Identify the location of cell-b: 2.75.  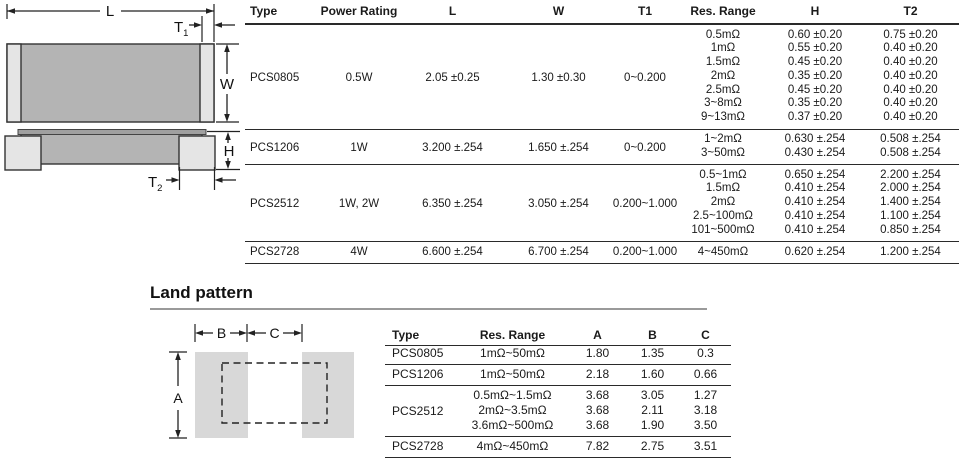
(652, 446).